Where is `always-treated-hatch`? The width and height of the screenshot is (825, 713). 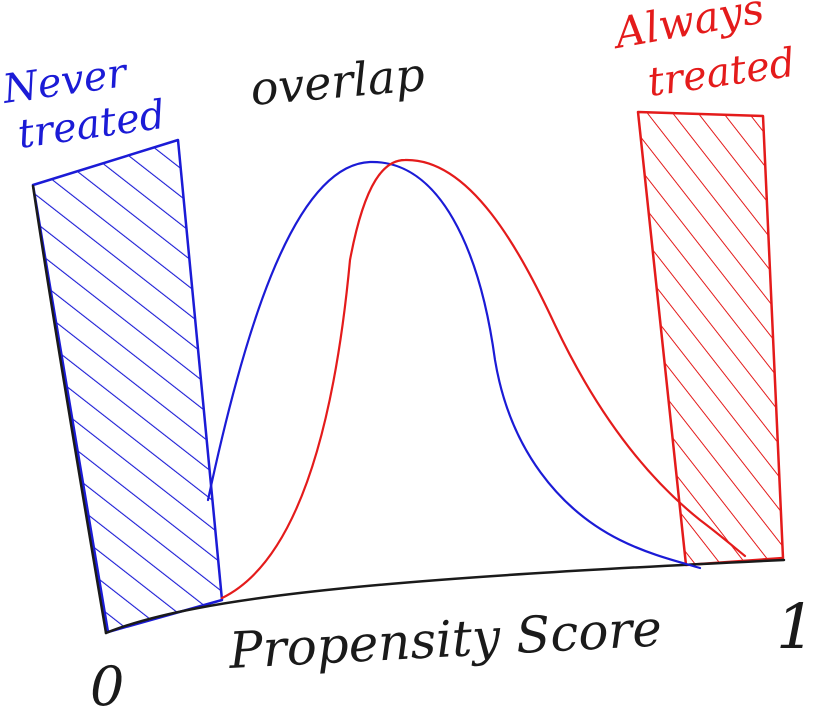 always-treated-hatch is located at coordinates (710, 338).